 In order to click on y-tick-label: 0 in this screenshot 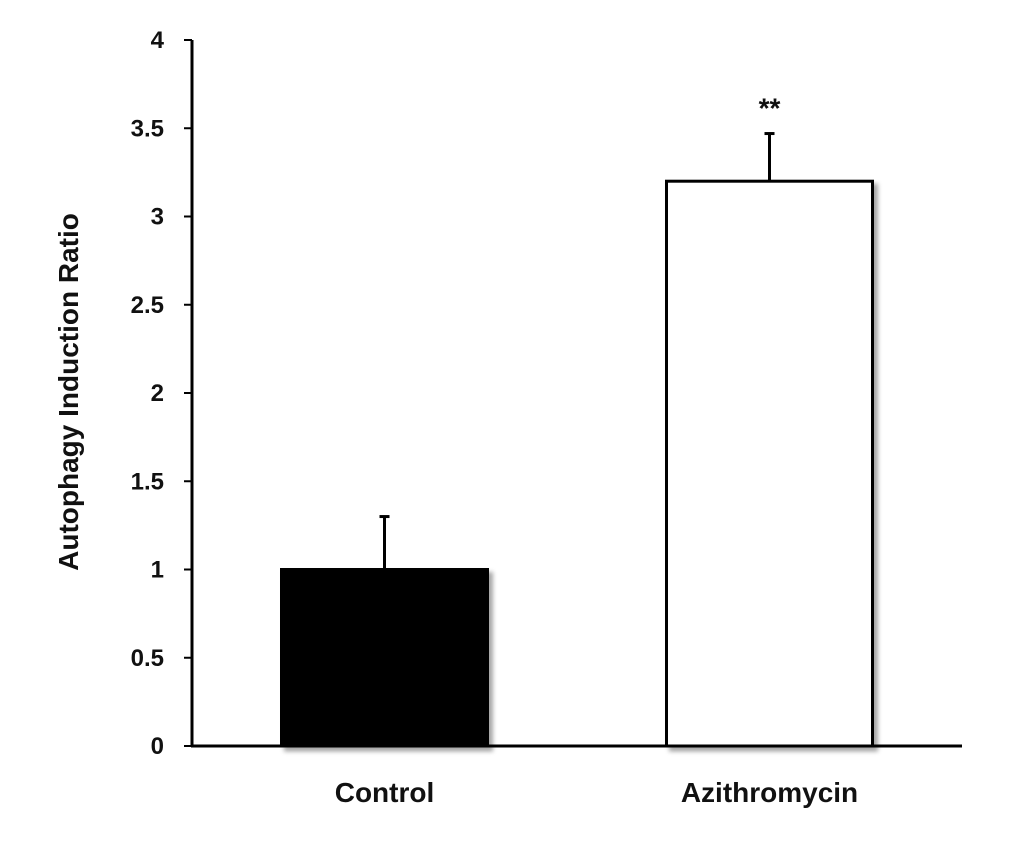, I will do `click(157, 746)`.